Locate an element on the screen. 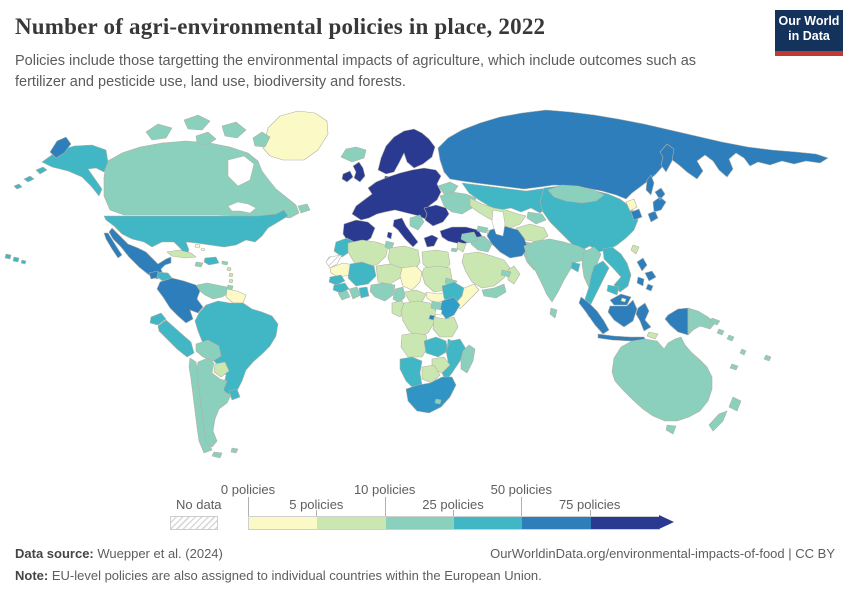 Image resolution: width=850 pixels, height=600 pixels. country-niger is located at coordinates (389, 274).